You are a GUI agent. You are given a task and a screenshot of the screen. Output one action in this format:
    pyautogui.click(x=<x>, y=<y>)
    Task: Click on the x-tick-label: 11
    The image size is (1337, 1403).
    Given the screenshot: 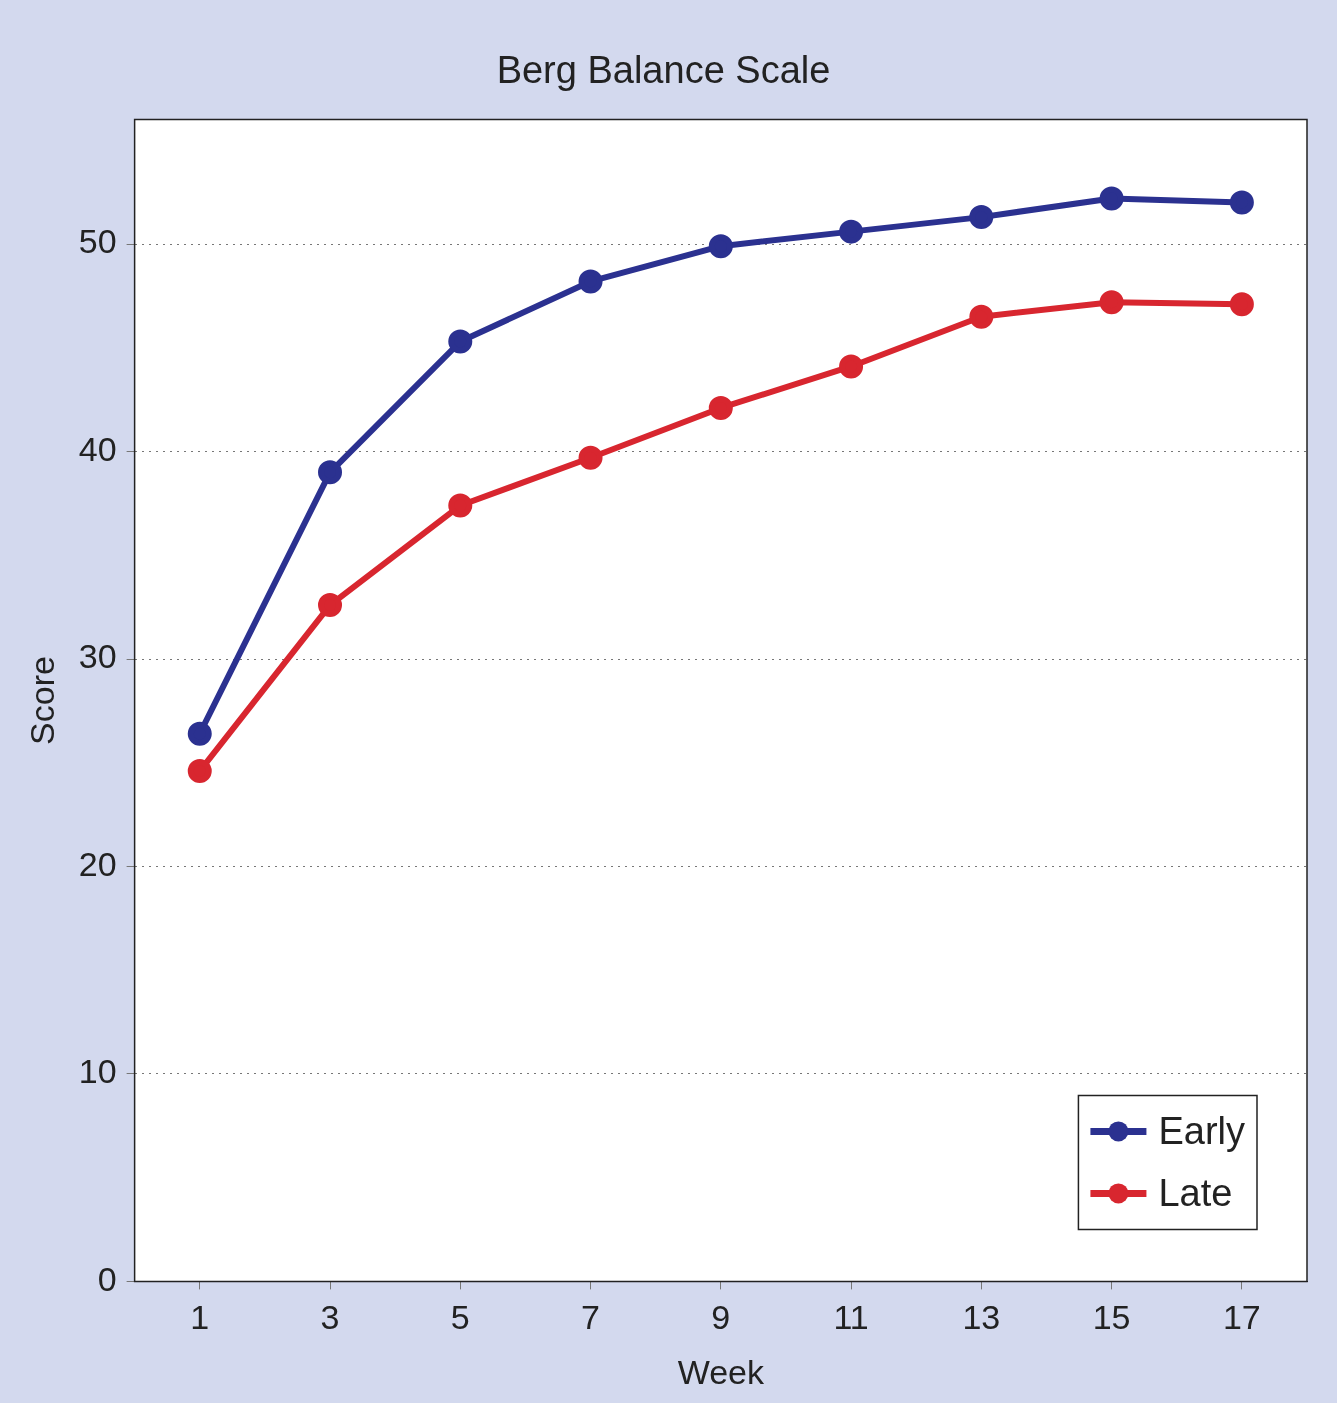 What is the action you would take?
    pyautogui.click(x=851, y=1317)
    